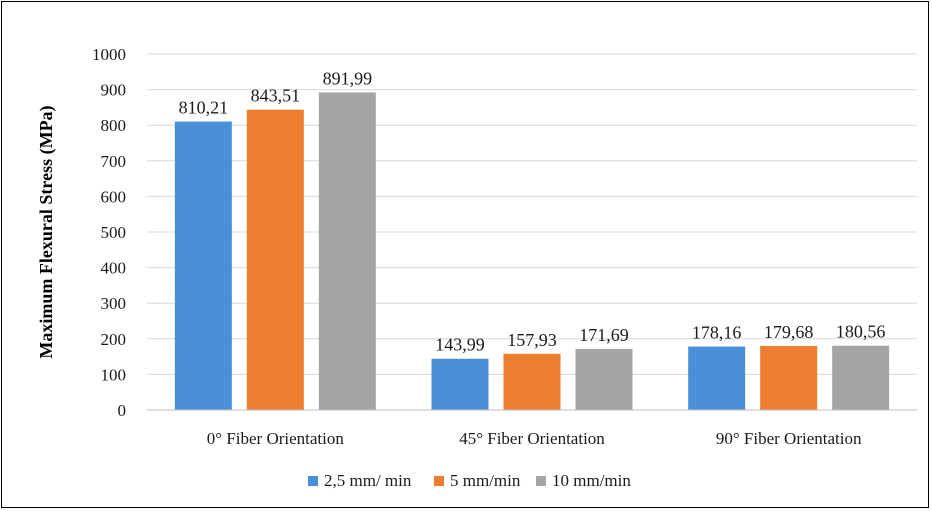 The width and height of the screenshot is (932, 511). I want to click on y-tick-label: 800, so click(114, 125).